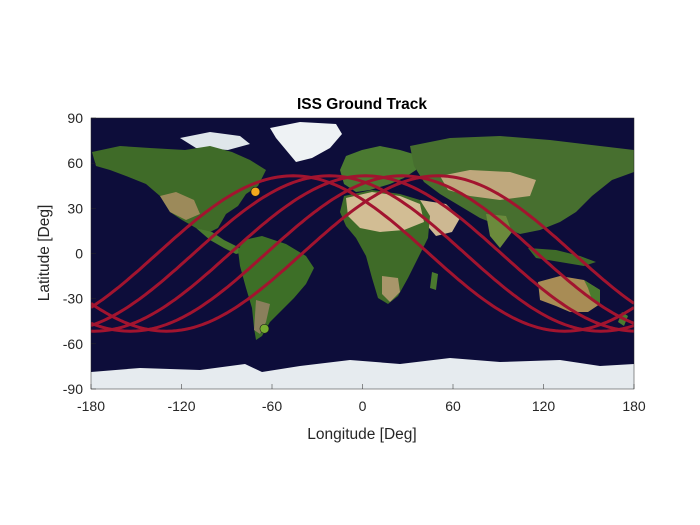 The height and width of the screenshot is (525, 700). I want to click on y-tick-label: 0, so click(79, 254).